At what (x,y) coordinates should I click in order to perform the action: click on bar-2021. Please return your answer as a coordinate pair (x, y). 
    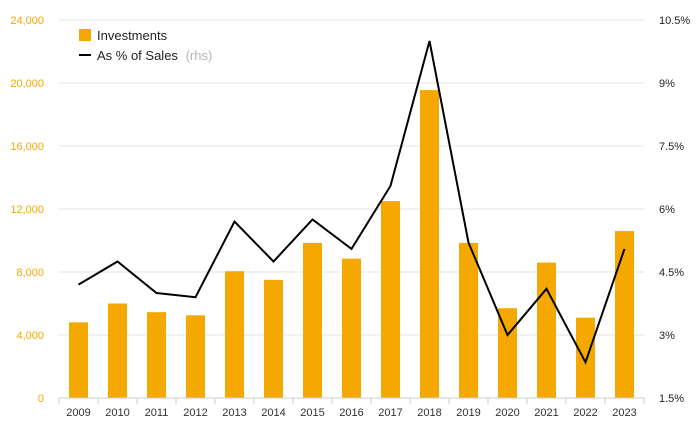
    Looking at the image, I should click on (546, 330).